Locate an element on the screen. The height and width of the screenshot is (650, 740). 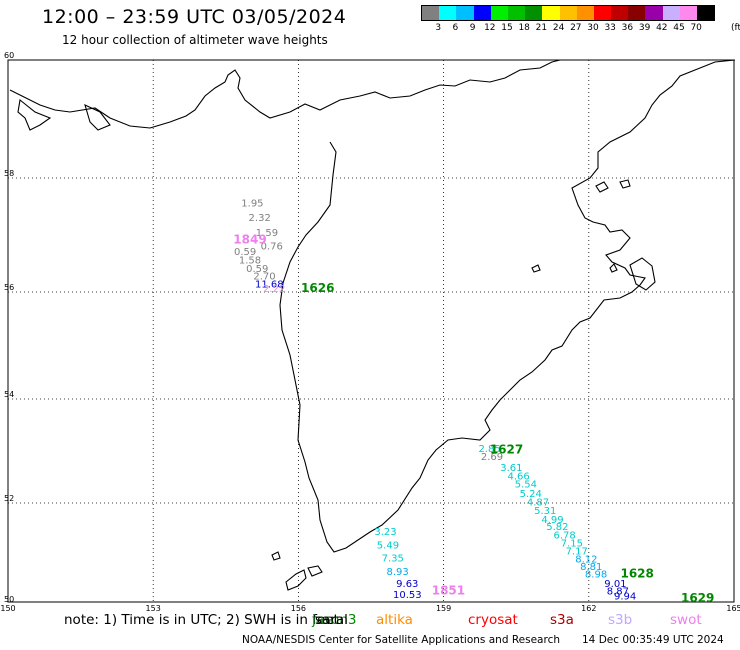
wave-height-label: 1.59 is located at coordinates (267, 233).